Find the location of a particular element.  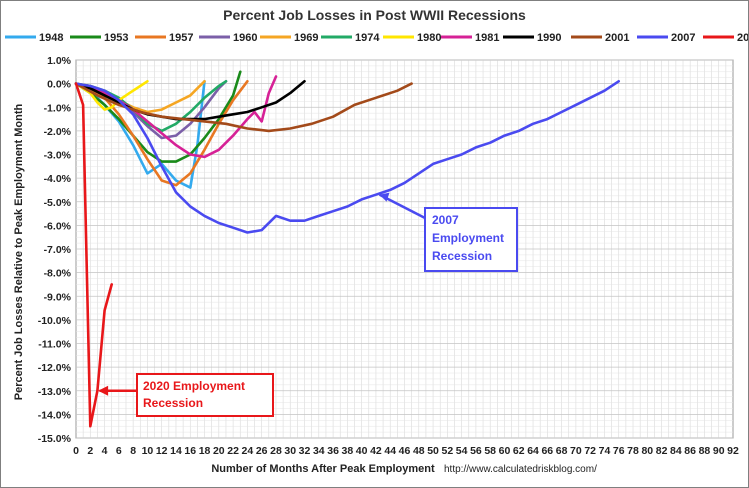

x-tick-label: 70 is located at coordinates (576, 451).